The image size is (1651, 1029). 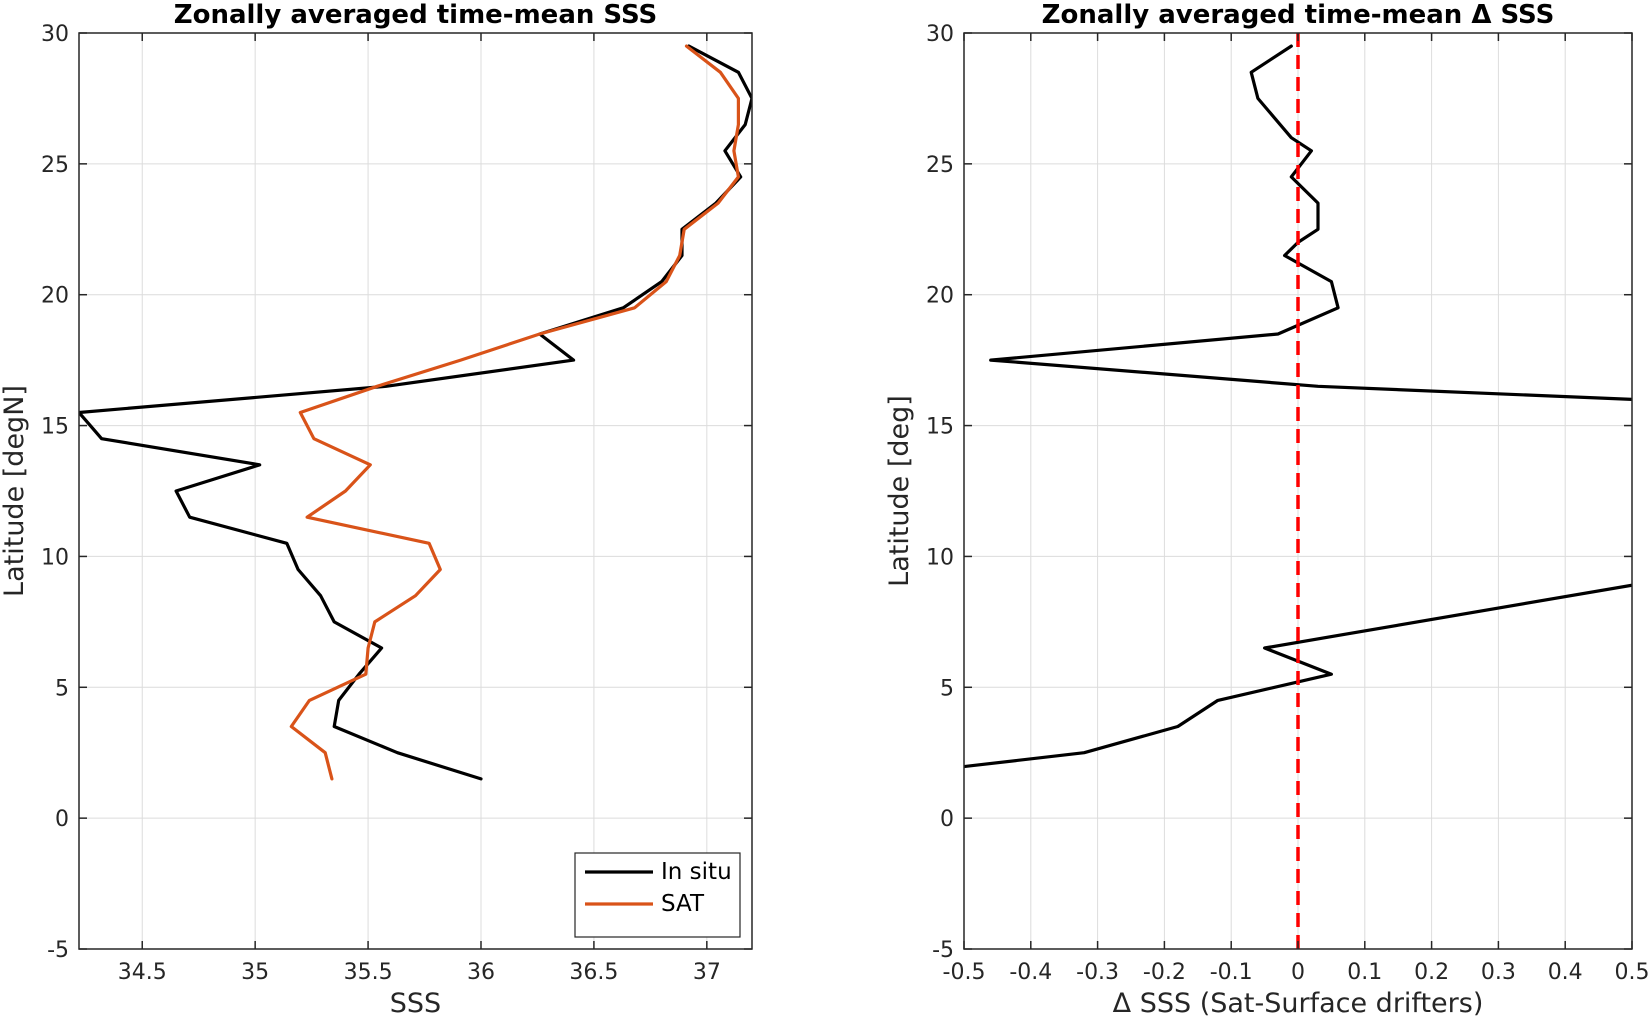 I want to click on legend-box, so click(x=657, y=895).